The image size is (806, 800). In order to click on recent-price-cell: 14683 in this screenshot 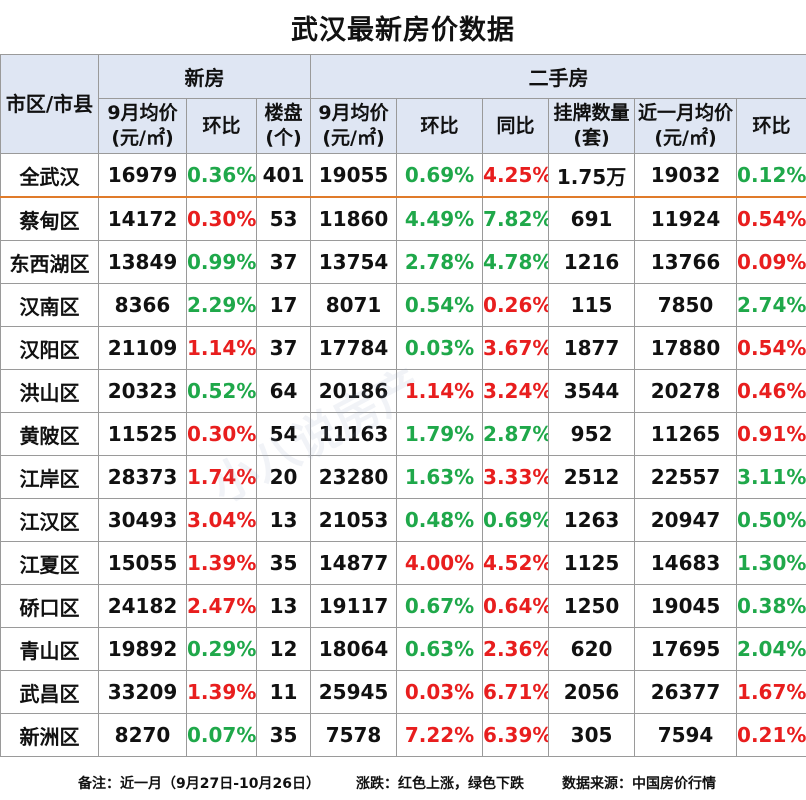, I will do `click(686, 563)`.